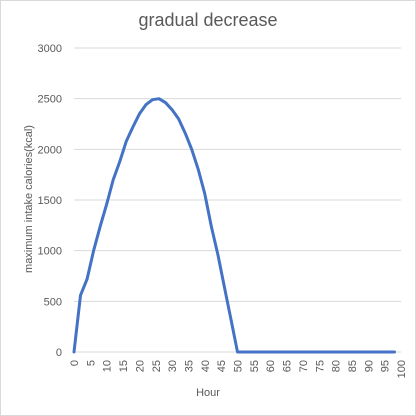  What do you see at coordinates (157, 366) in the screenshot?
I see `x-tick-label: 25` at bounding box center [157, 366].